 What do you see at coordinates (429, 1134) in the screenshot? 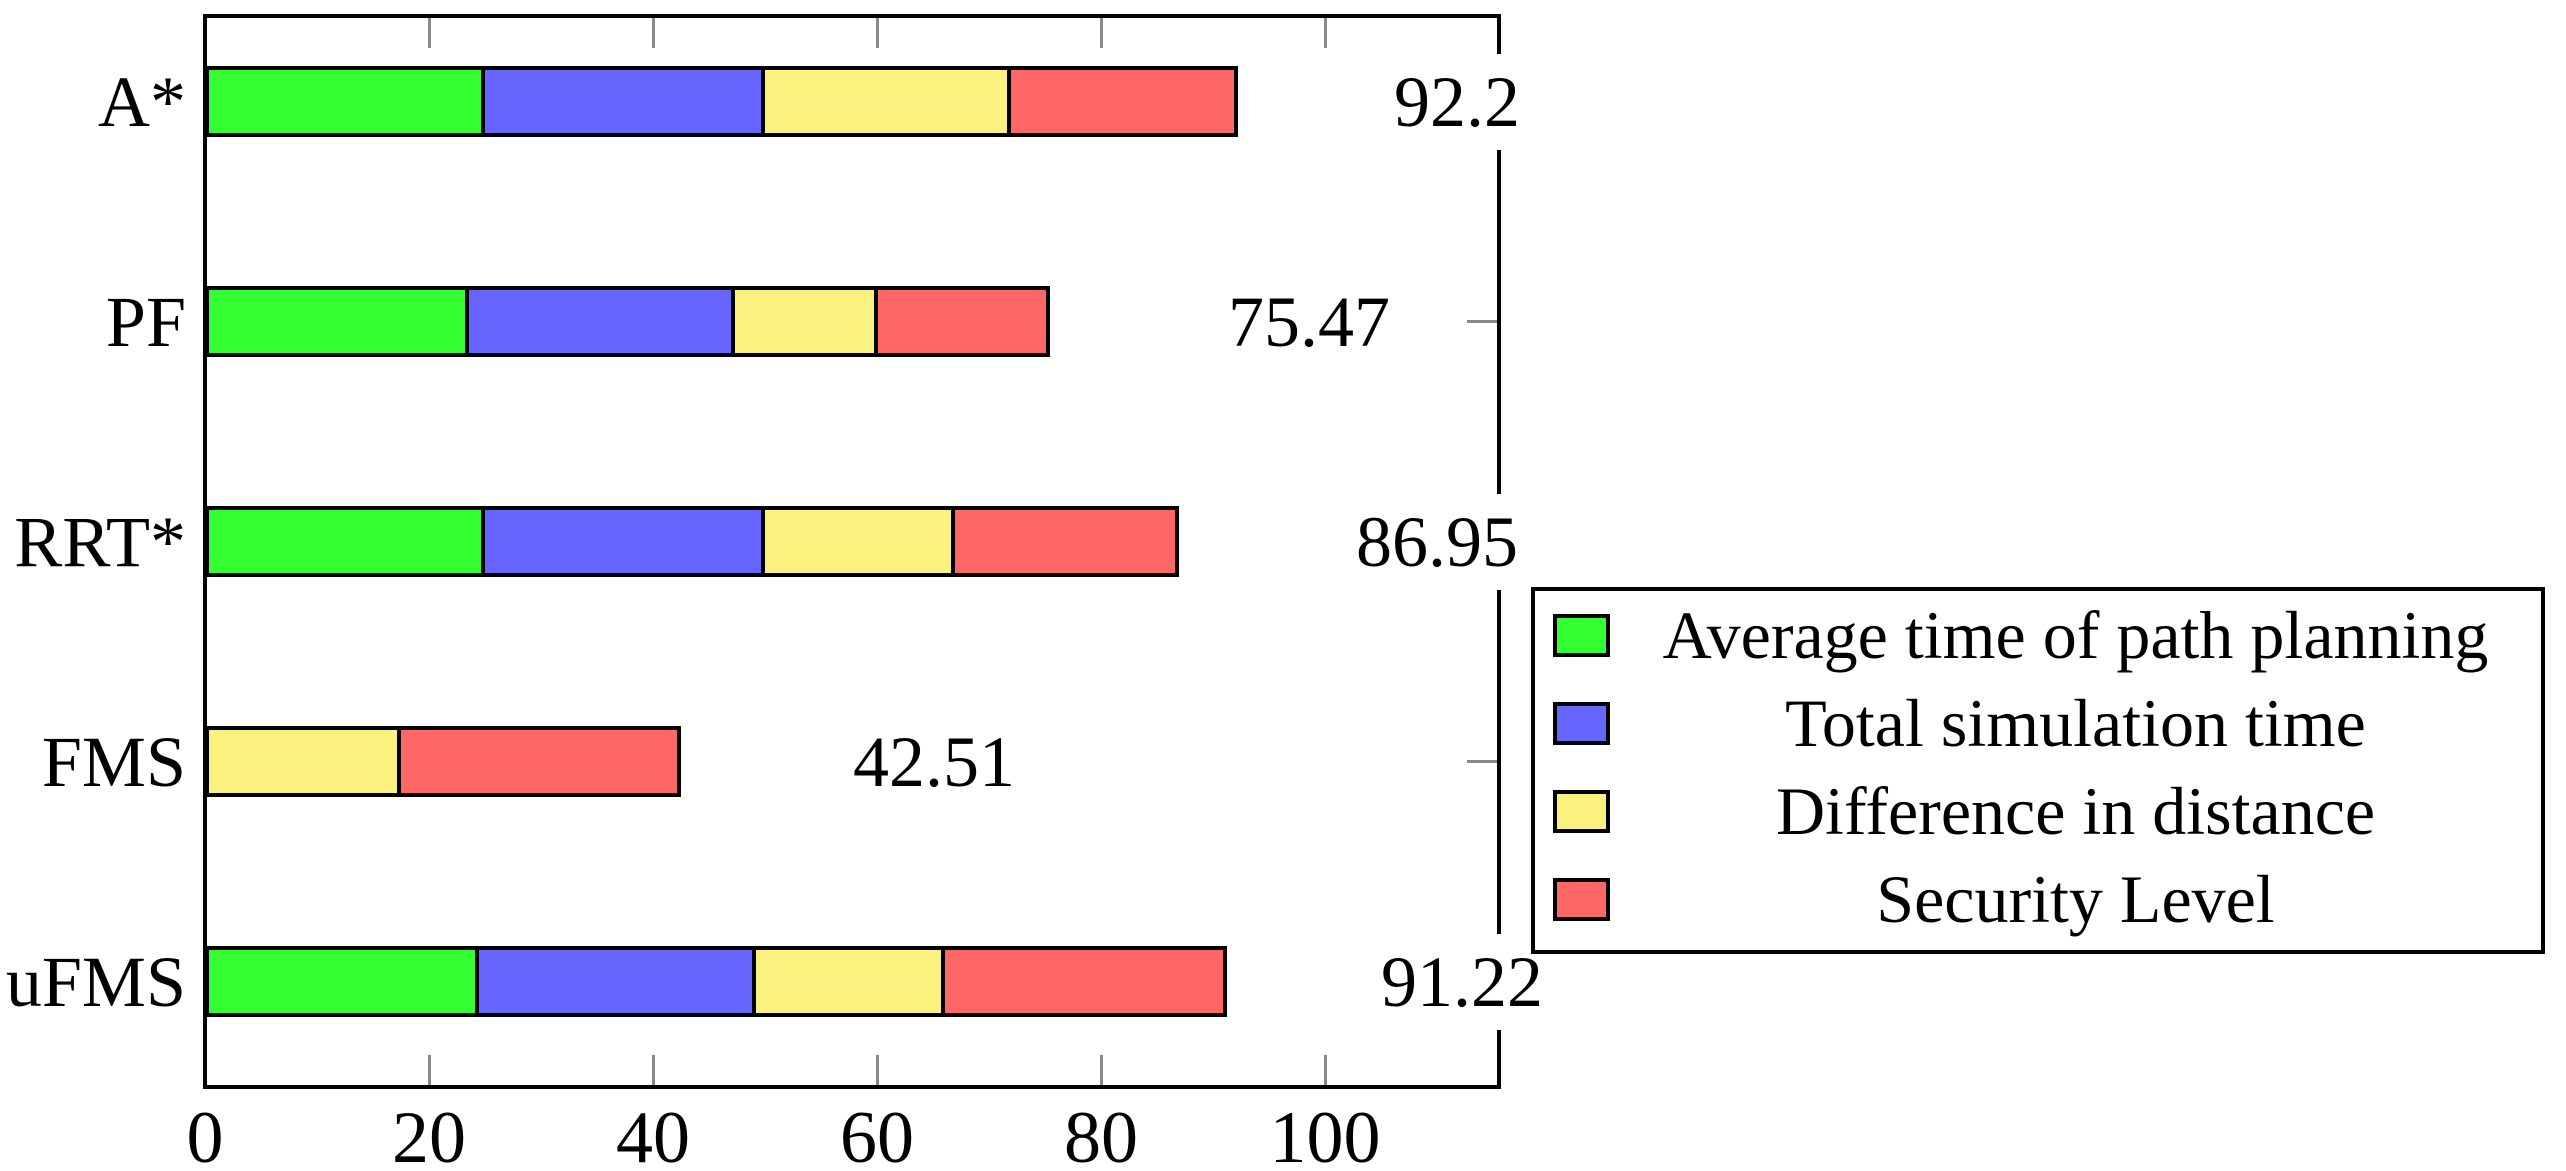
I see `x-tick-label: 20` at bounding box center [429, 1134].